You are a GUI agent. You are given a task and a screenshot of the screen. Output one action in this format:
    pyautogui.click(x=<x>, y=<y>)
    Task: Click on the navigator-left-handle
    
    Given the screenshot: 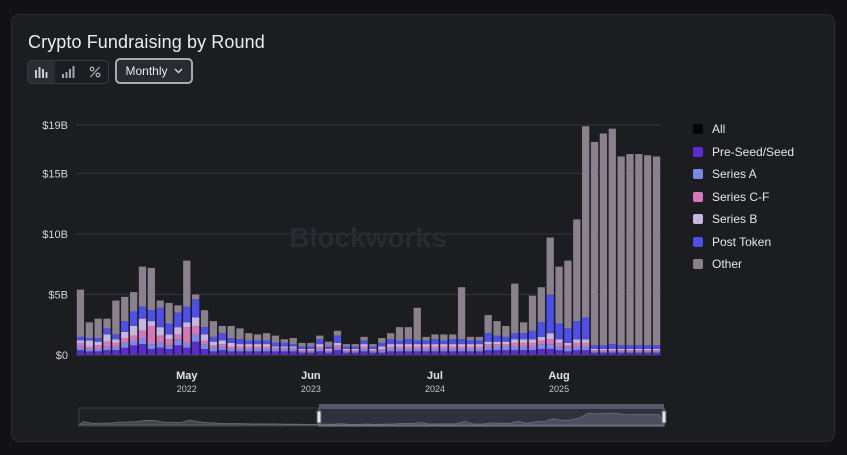 What is the action you would take?
    pyautogui.click(x=319, y=417)
    